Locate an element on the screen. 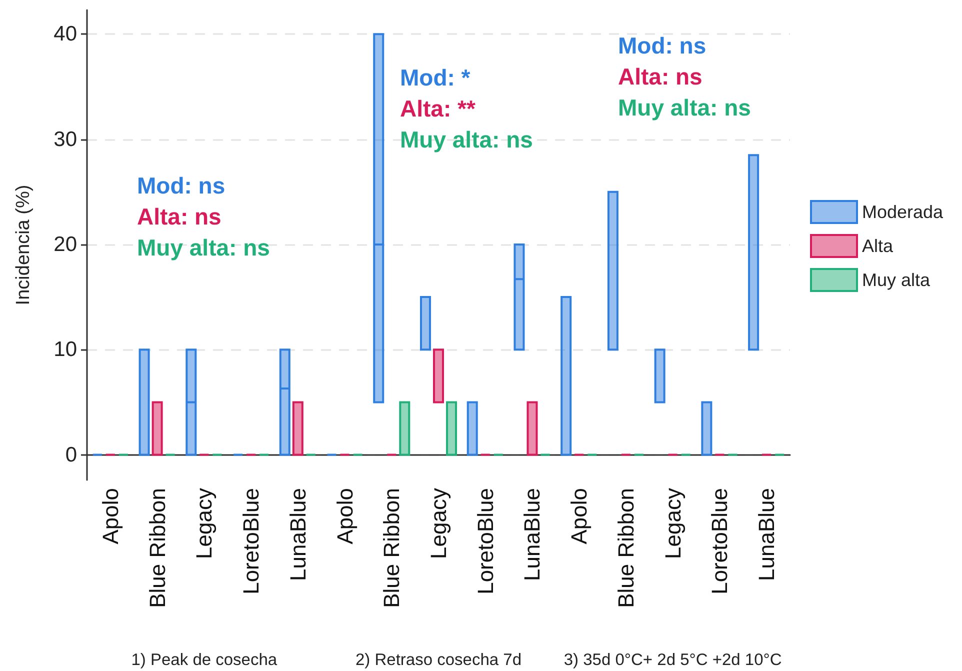 This screenshot has width=962, height=671. y-tick-label: 30 is located at coordinates (65, 139).